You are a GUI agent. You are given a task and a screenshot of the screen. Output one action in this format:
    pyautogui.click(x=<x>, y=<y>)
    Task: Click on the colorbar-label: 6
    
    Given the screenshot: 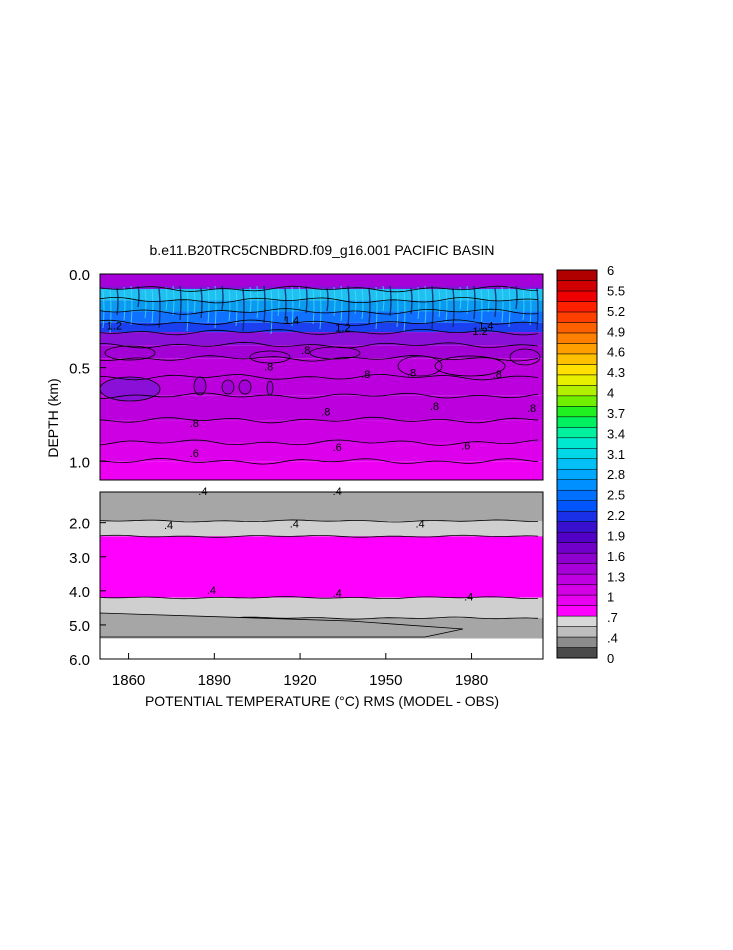 What is the action you would take?
    pyautogui.click(x=610, y=270)
    